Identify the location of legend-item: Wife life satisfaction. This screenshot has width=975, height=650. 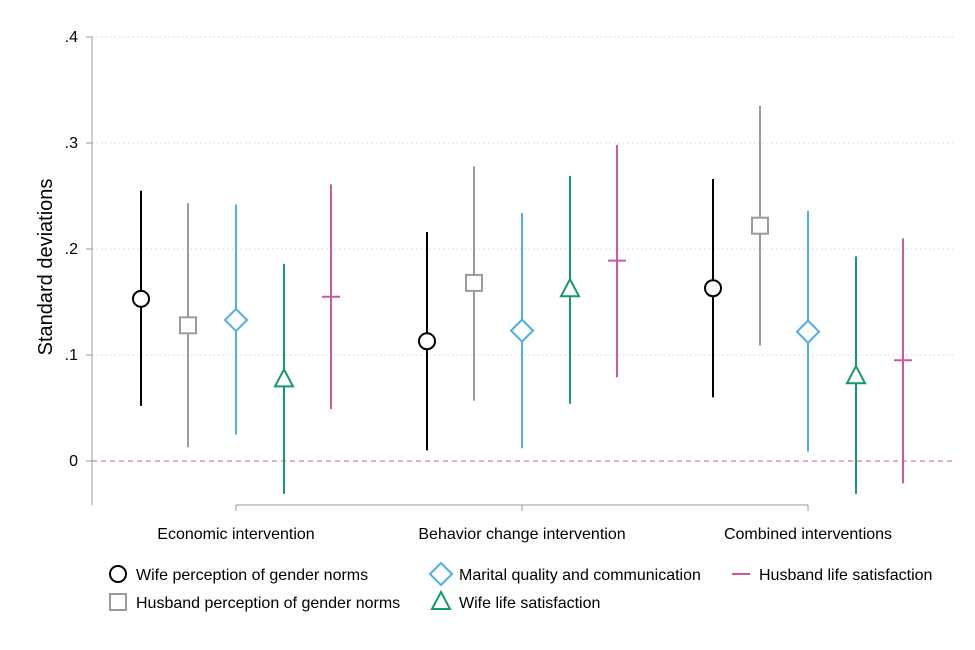
(515, 600).